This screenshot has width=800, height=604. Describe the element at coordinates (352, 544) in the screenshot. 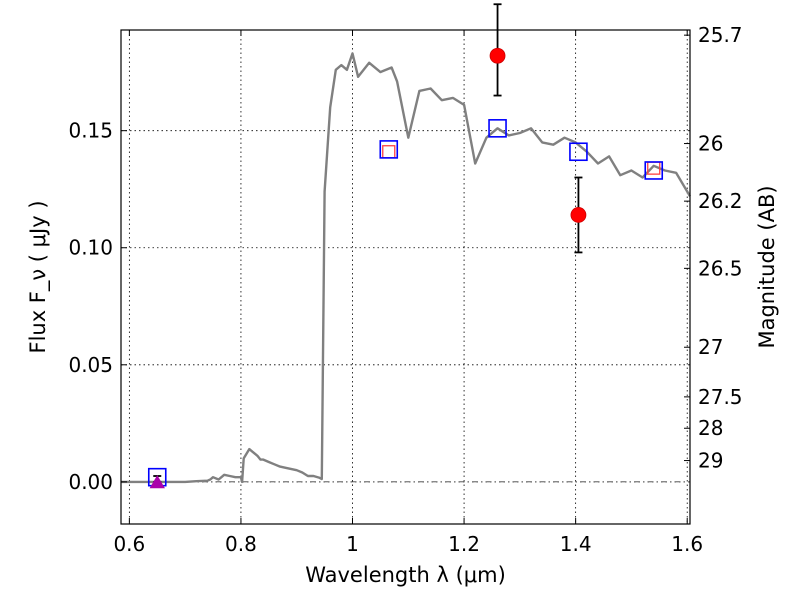

I see `x-tick-label: 1` at that location.